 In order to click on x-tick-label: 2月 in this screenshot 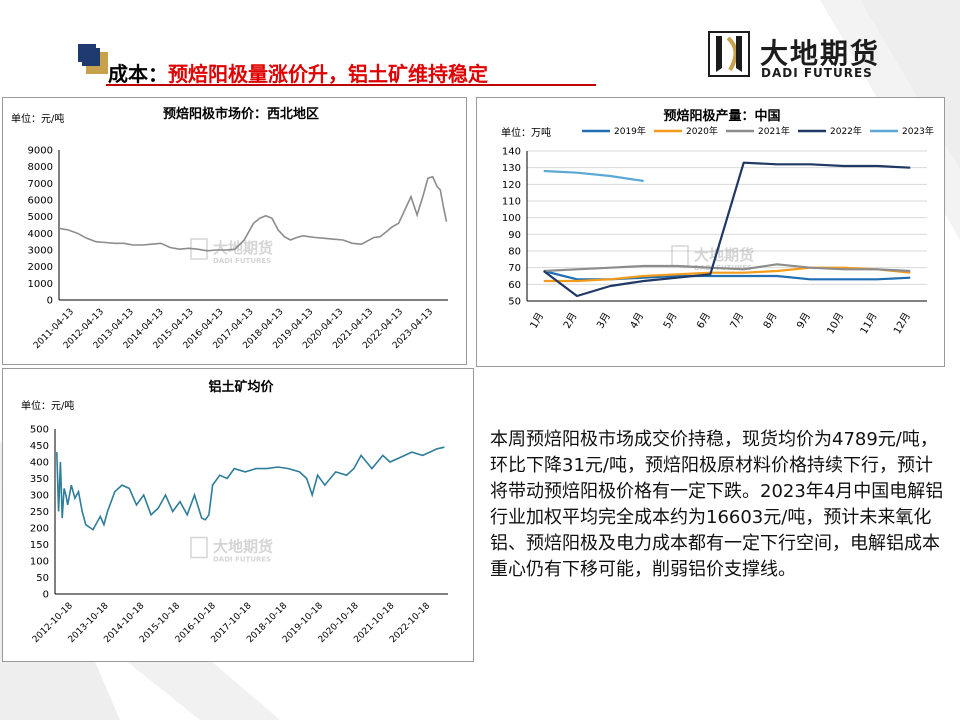, I will do `click(570, 321)`.